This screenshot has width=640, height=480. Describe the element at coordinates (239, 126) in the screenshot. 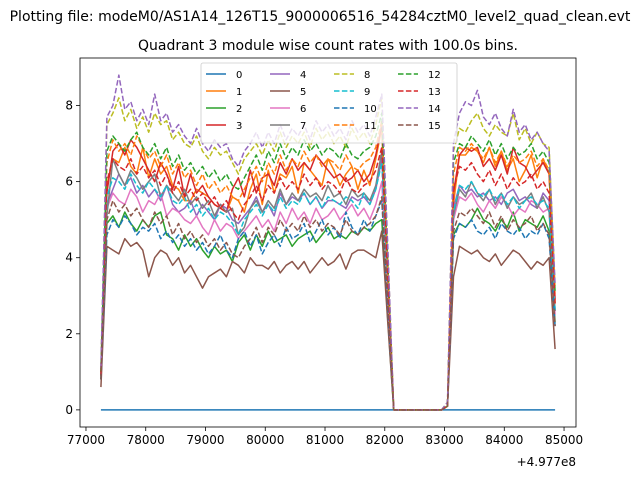

I see `legend-label-3: 3` at that location.